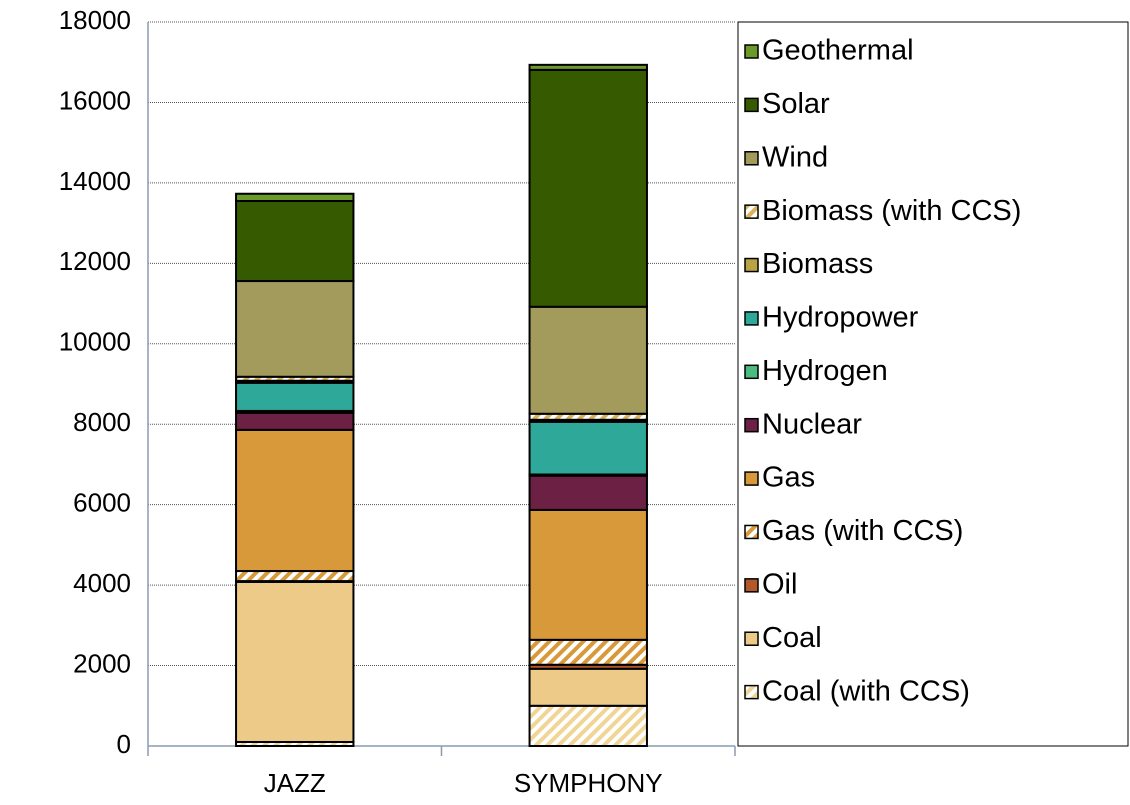  I want to click on y-tick-label: 18000, so click(95, 20).